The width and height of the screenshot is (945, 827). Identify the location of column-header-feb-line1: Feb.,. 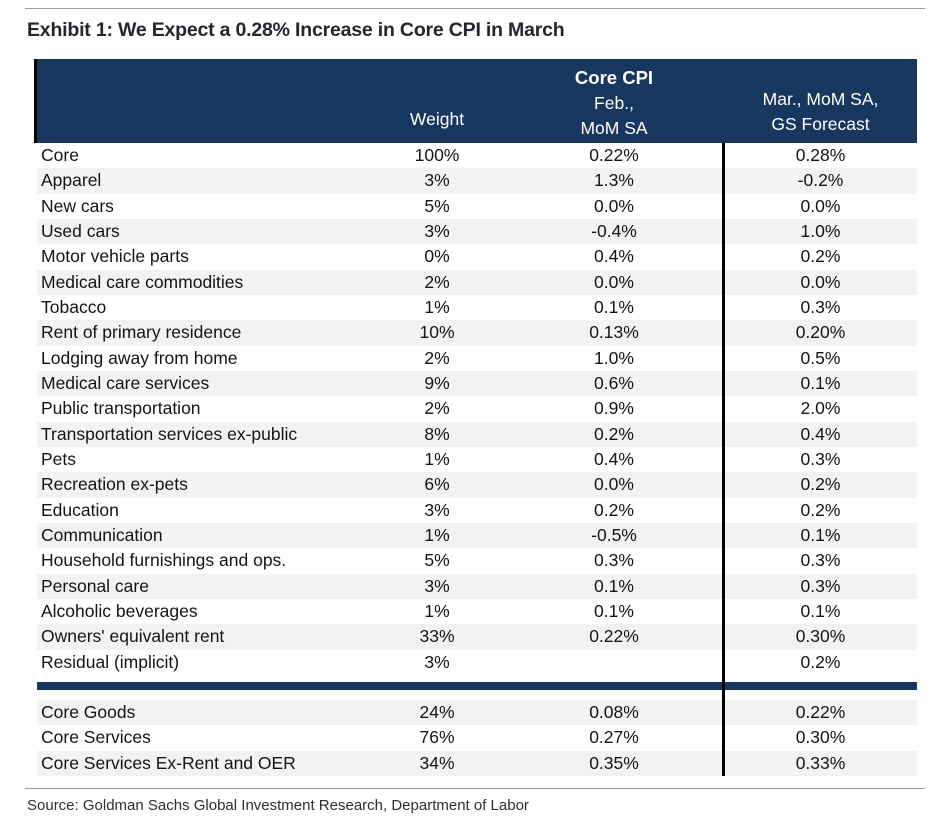
(614, 103).